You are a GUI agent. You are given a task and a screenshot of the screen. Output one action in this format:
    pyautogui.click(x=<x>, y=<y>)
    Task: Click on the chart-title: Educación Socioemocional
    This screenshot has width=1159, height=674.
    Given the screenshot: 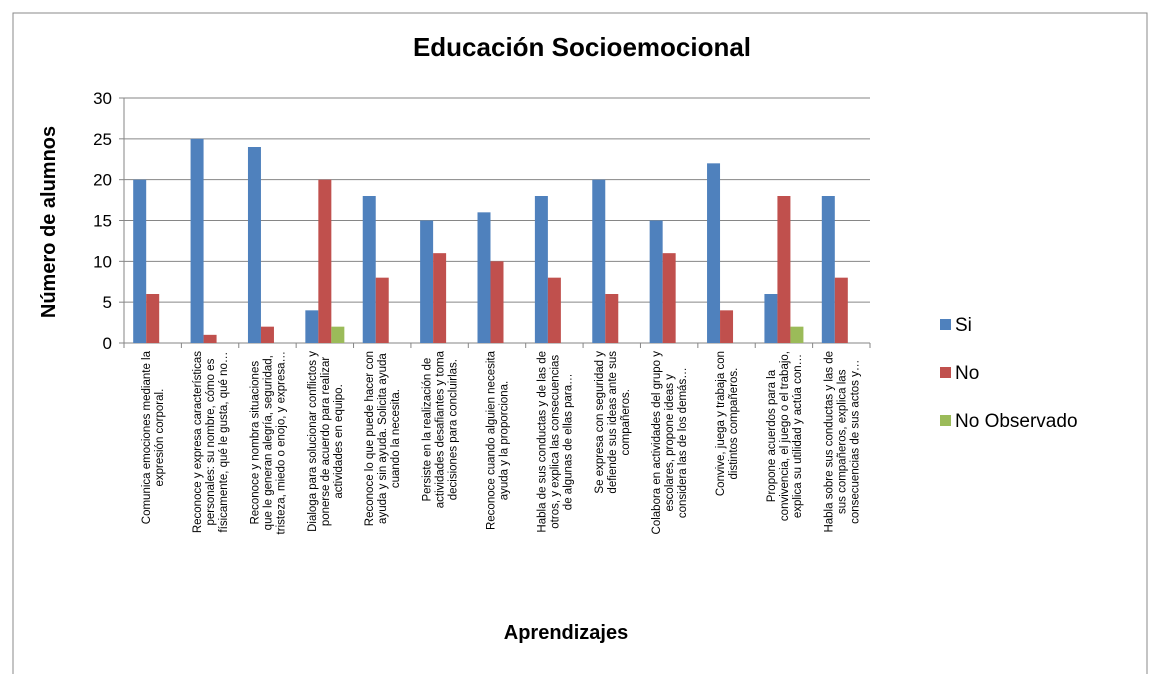 What is the action you would take?
    pyautogui.click(x=582, y=47)
    